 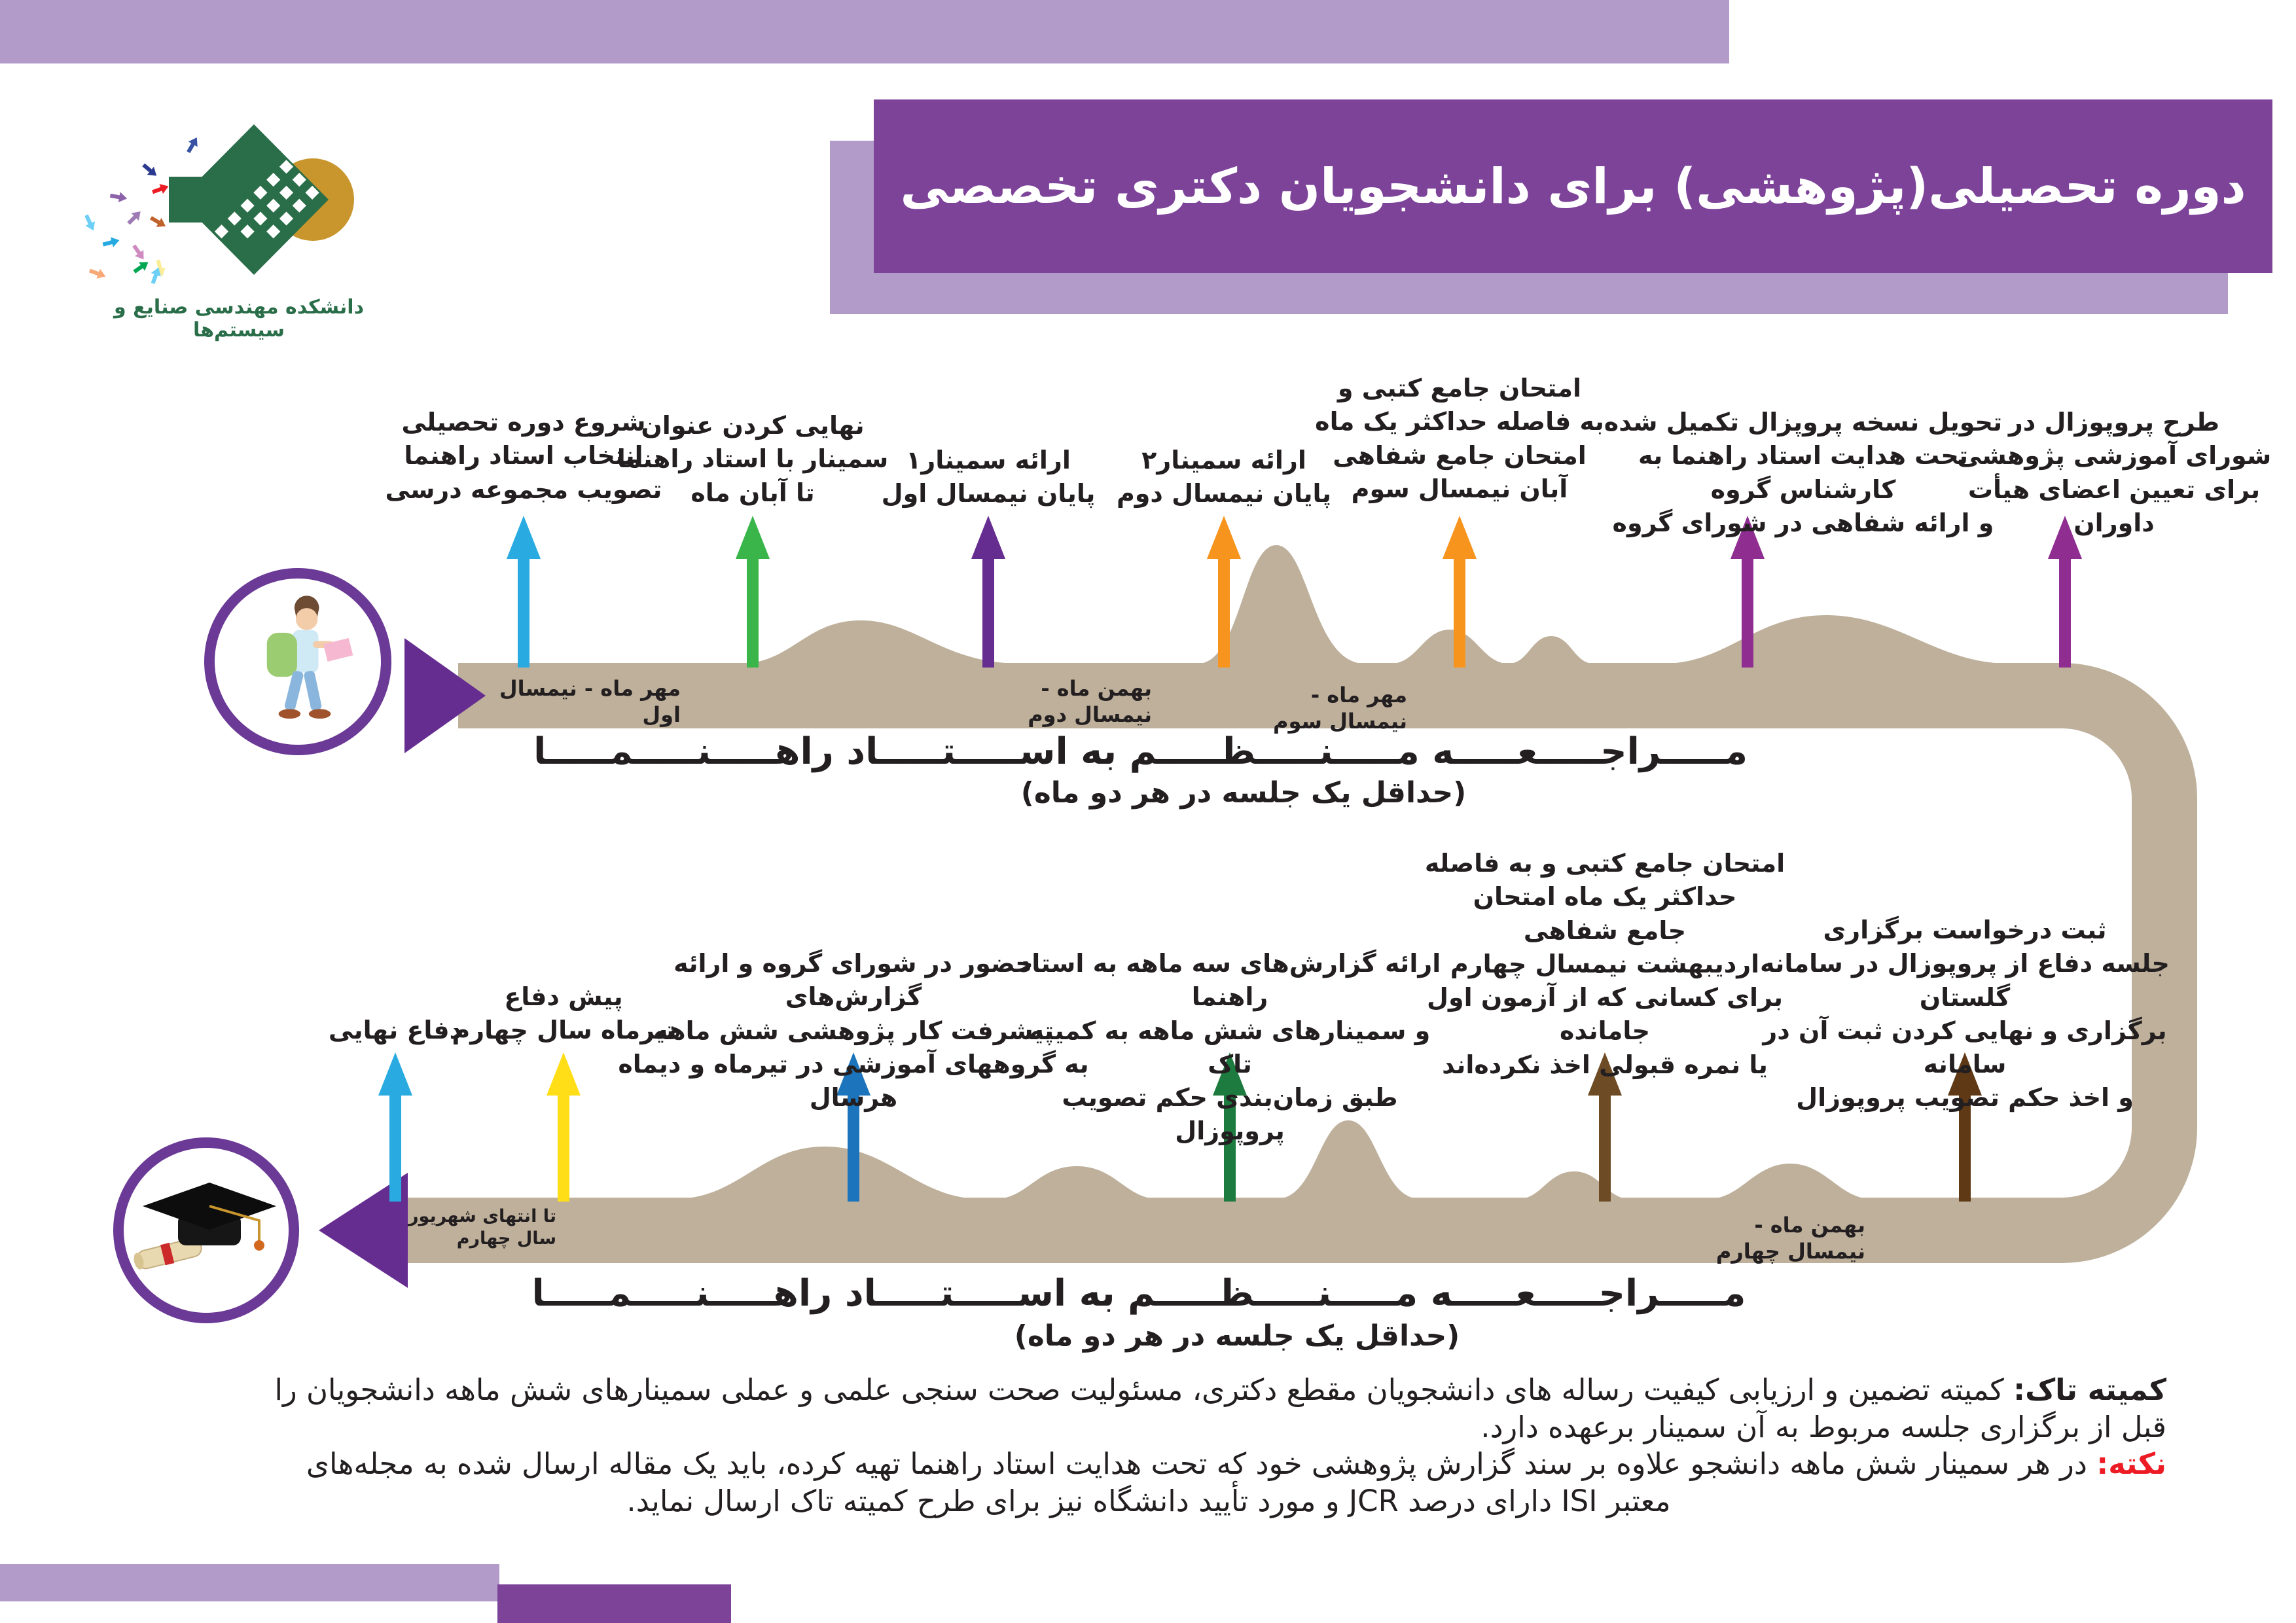 What do you see at coordinates (988, 477) in the screenshot?
I see `milestone-label: ارائه سمینار۱ پایان نیمسال اول` at bounding box center [988, 477].